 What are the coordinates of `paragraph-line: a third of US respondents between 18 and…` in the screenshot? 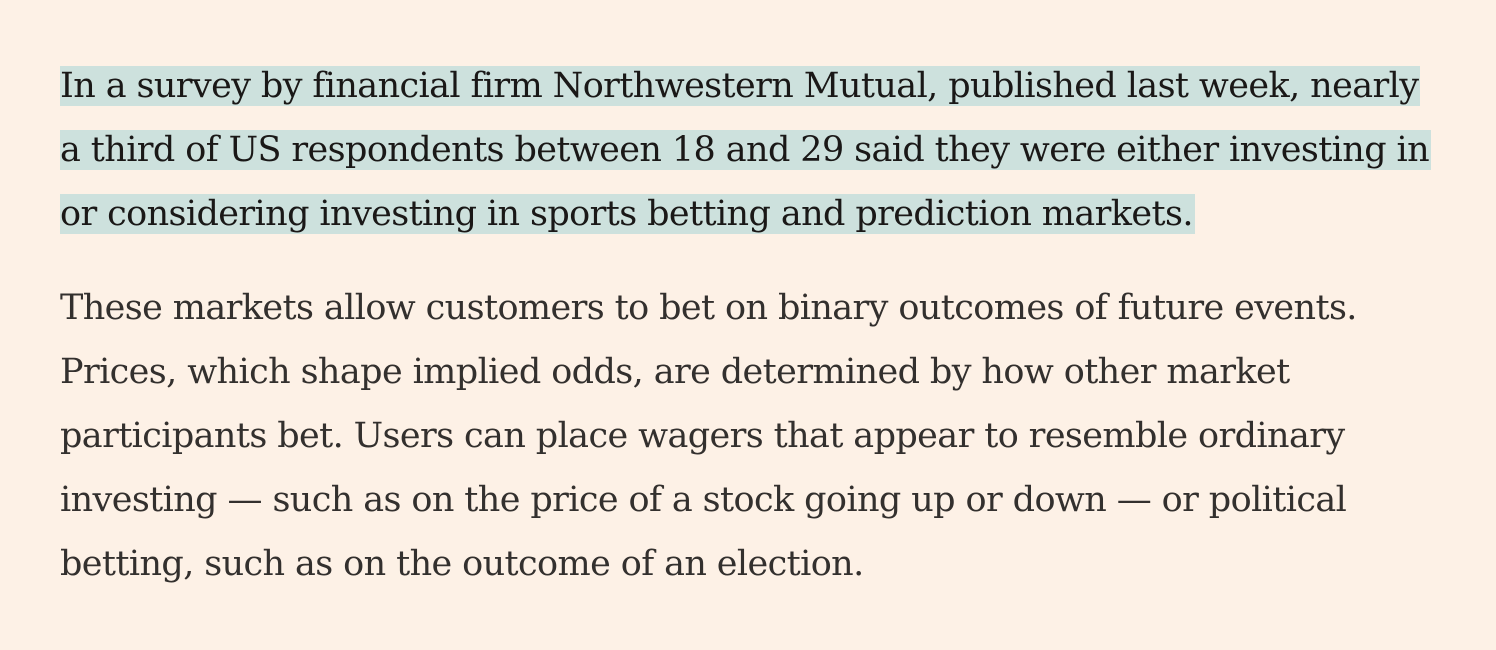 It's located at (760, 150).